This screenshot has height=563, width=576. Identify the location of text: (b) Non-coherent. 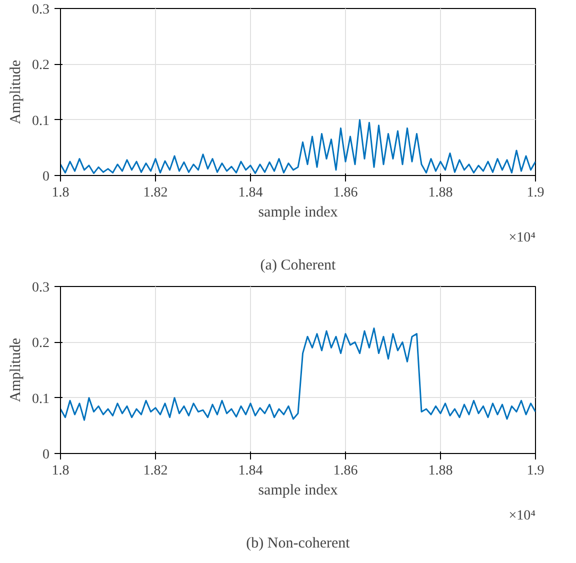
(298, 544).